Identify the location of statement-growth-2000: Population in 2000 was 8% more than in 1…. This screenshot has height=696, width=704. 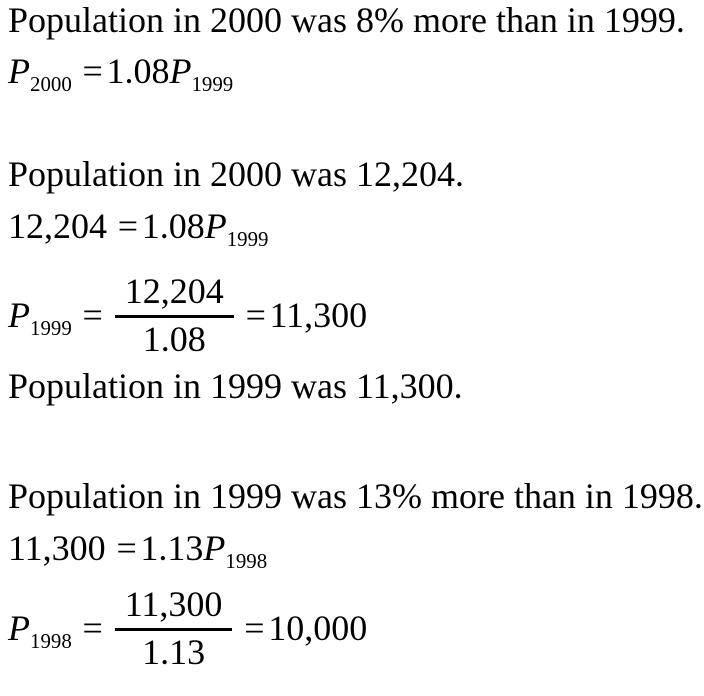
(346, 20).